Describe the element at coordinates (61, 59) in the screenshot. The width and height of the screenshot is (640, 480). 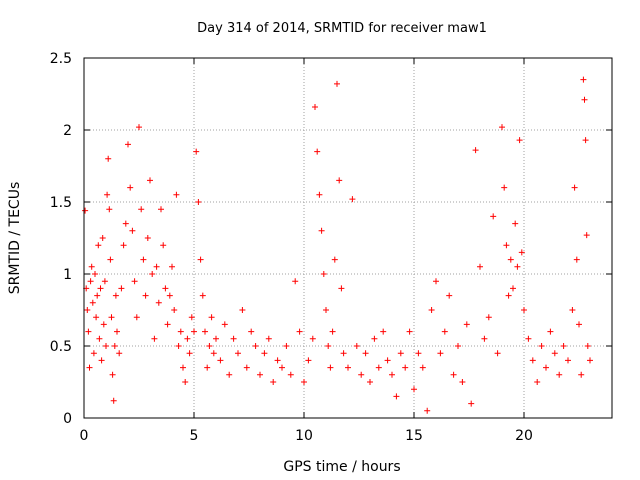
I see `y-tick-label: 2.5` at that location.